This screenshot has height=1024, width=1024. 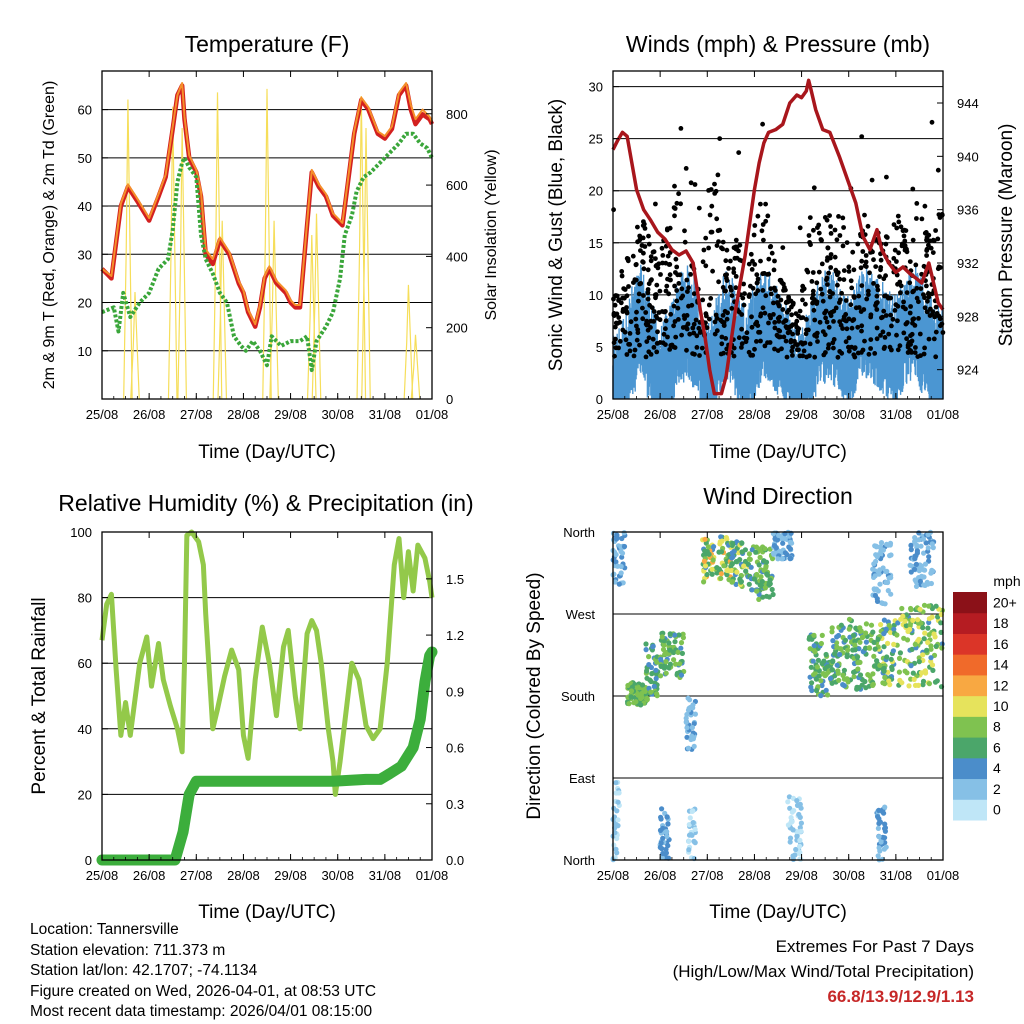 What do you see at coordinates (997, 747) in the screenshot?
I see `colorbar-label: 6` at bounding box center [997, 747].